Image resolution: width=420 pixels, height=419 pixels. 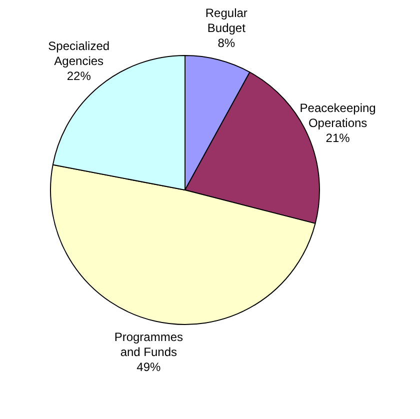 What do you see at coordinates (226, 21) in the screenshot?
I see `slice-label: Regular Budget` at bounding box center [226, 21].